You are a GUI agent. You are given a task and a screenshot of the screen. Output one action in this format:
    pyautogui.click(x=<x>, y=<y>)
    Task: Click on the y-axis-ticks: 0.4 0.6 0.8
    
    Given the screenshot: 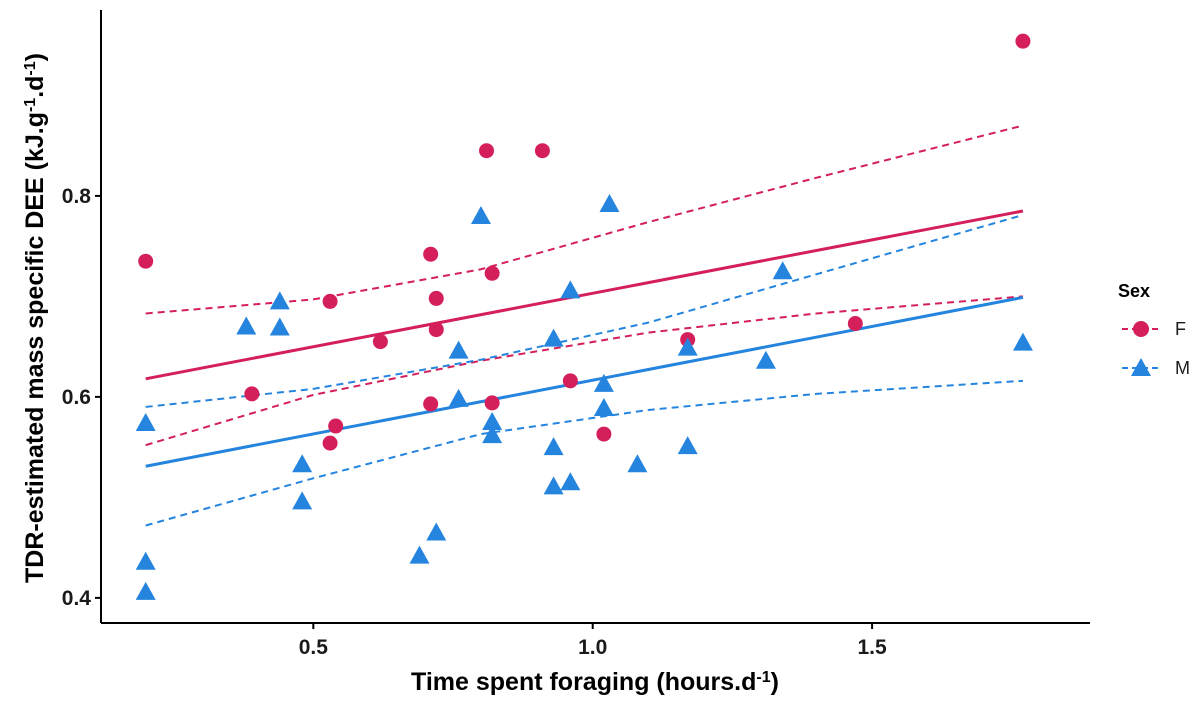 What is the action you would take?
    pyautogui.click(x=81, y=397)
    